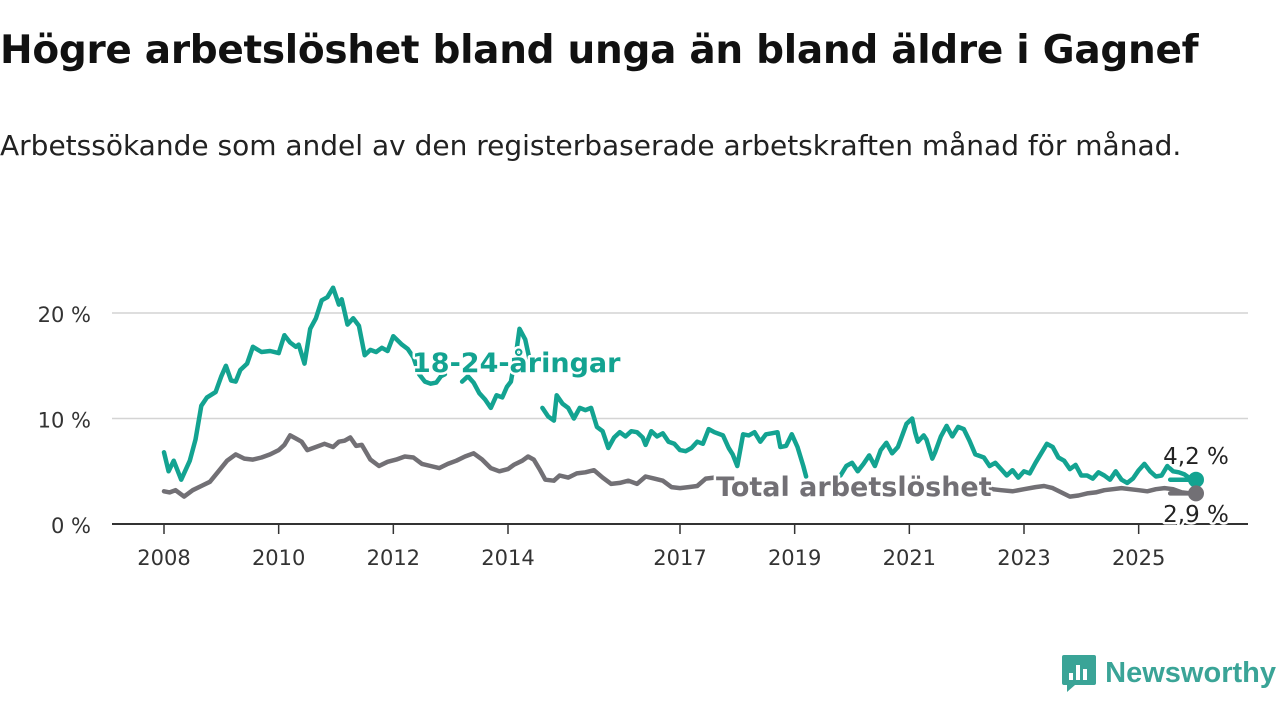  I want to click on x-tick-label: 2023, so click(1023, 558).